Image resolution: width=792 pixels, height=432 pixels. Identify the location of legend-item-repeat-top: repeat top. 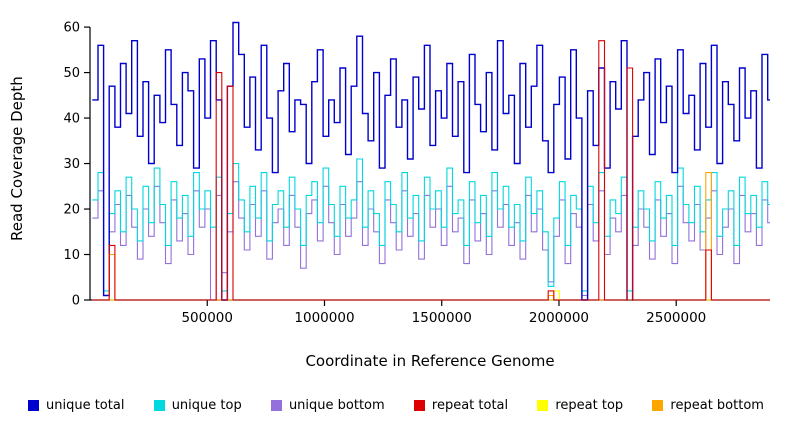
(580, 405).